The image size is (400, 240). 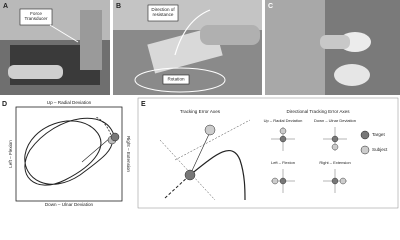 What do you see at coordinates (177, 186) in the screenshot?
I see `past-path` at bounding box center [177, 186].